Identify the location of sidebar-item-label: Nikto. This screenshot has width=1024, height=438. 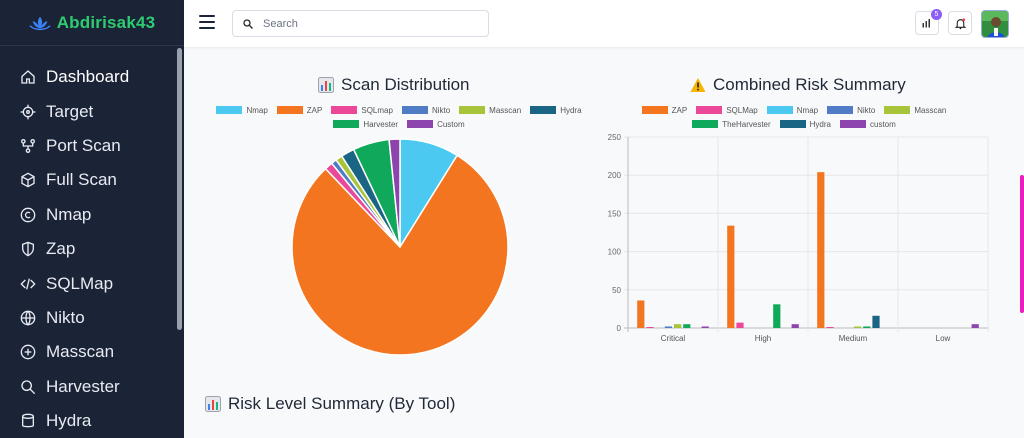
(65, 317).